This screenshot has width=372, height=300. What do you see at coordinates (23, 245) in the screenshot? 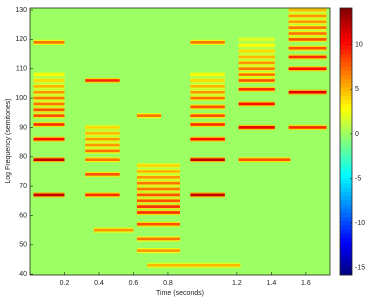
I see `y-tick-label: 50` at bounding box center [23, 245].